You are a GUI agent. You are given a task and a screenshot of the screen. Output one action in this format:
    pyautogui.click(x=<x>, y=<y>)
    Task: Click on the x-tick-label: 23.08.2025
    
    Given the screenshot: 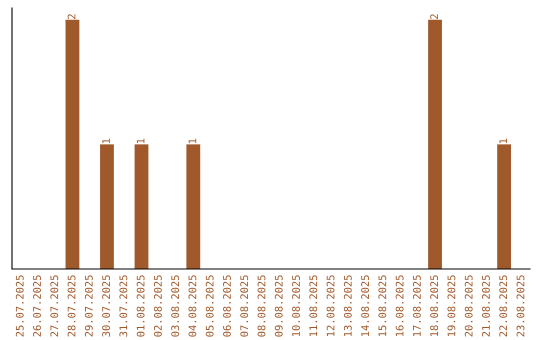 What is the action you would take?
    pyautogui.click(x=520, y=305)
    